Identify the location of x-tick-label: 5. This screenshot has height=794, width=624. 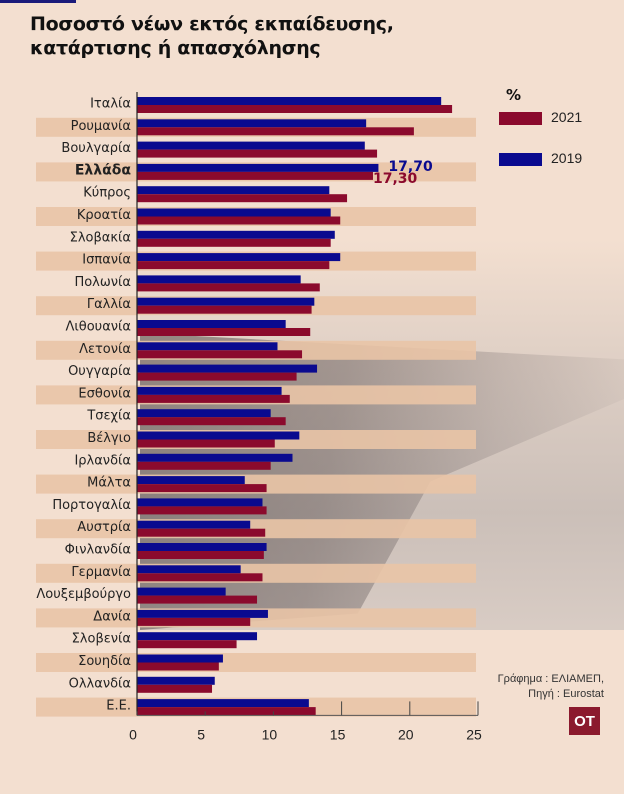
(201, 734).